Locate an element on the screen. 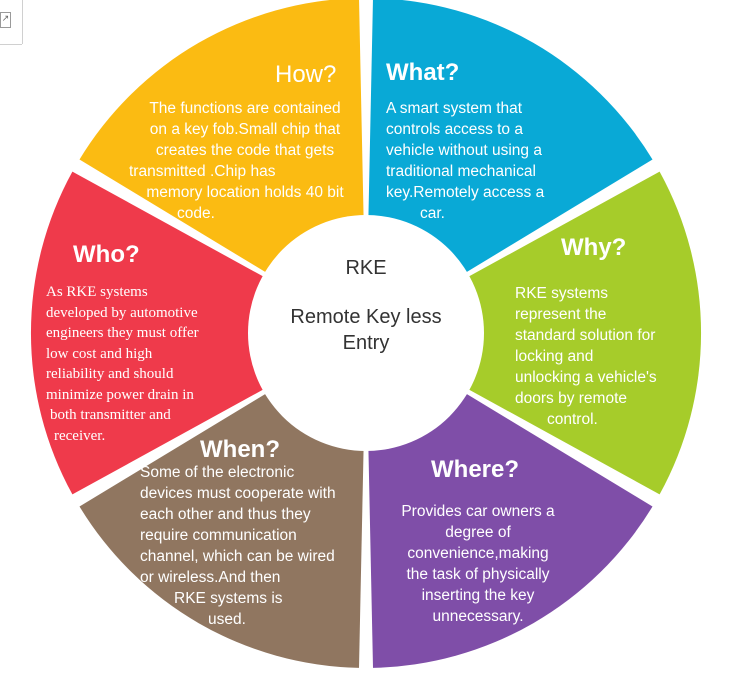 The width and height of the screenshot is (739, 685). text-line: key.Remotely access a is located at coordinates (465, 192).